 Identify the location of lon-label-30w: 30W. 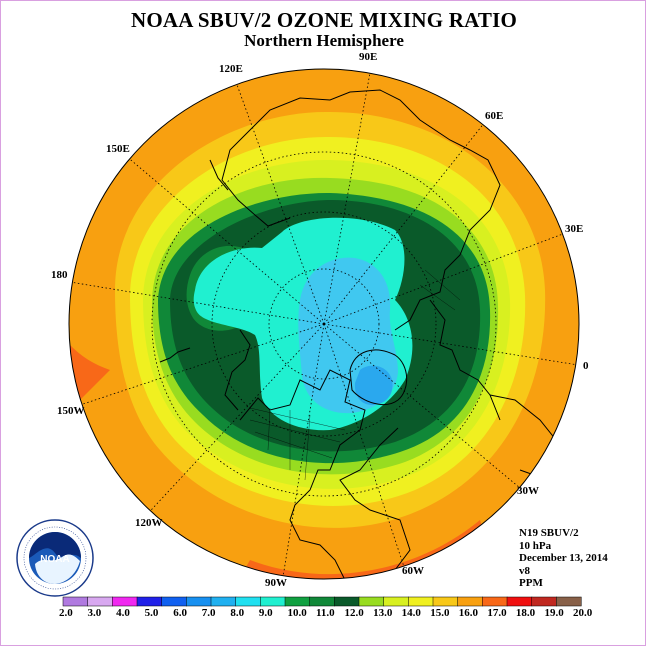
(528, 491).